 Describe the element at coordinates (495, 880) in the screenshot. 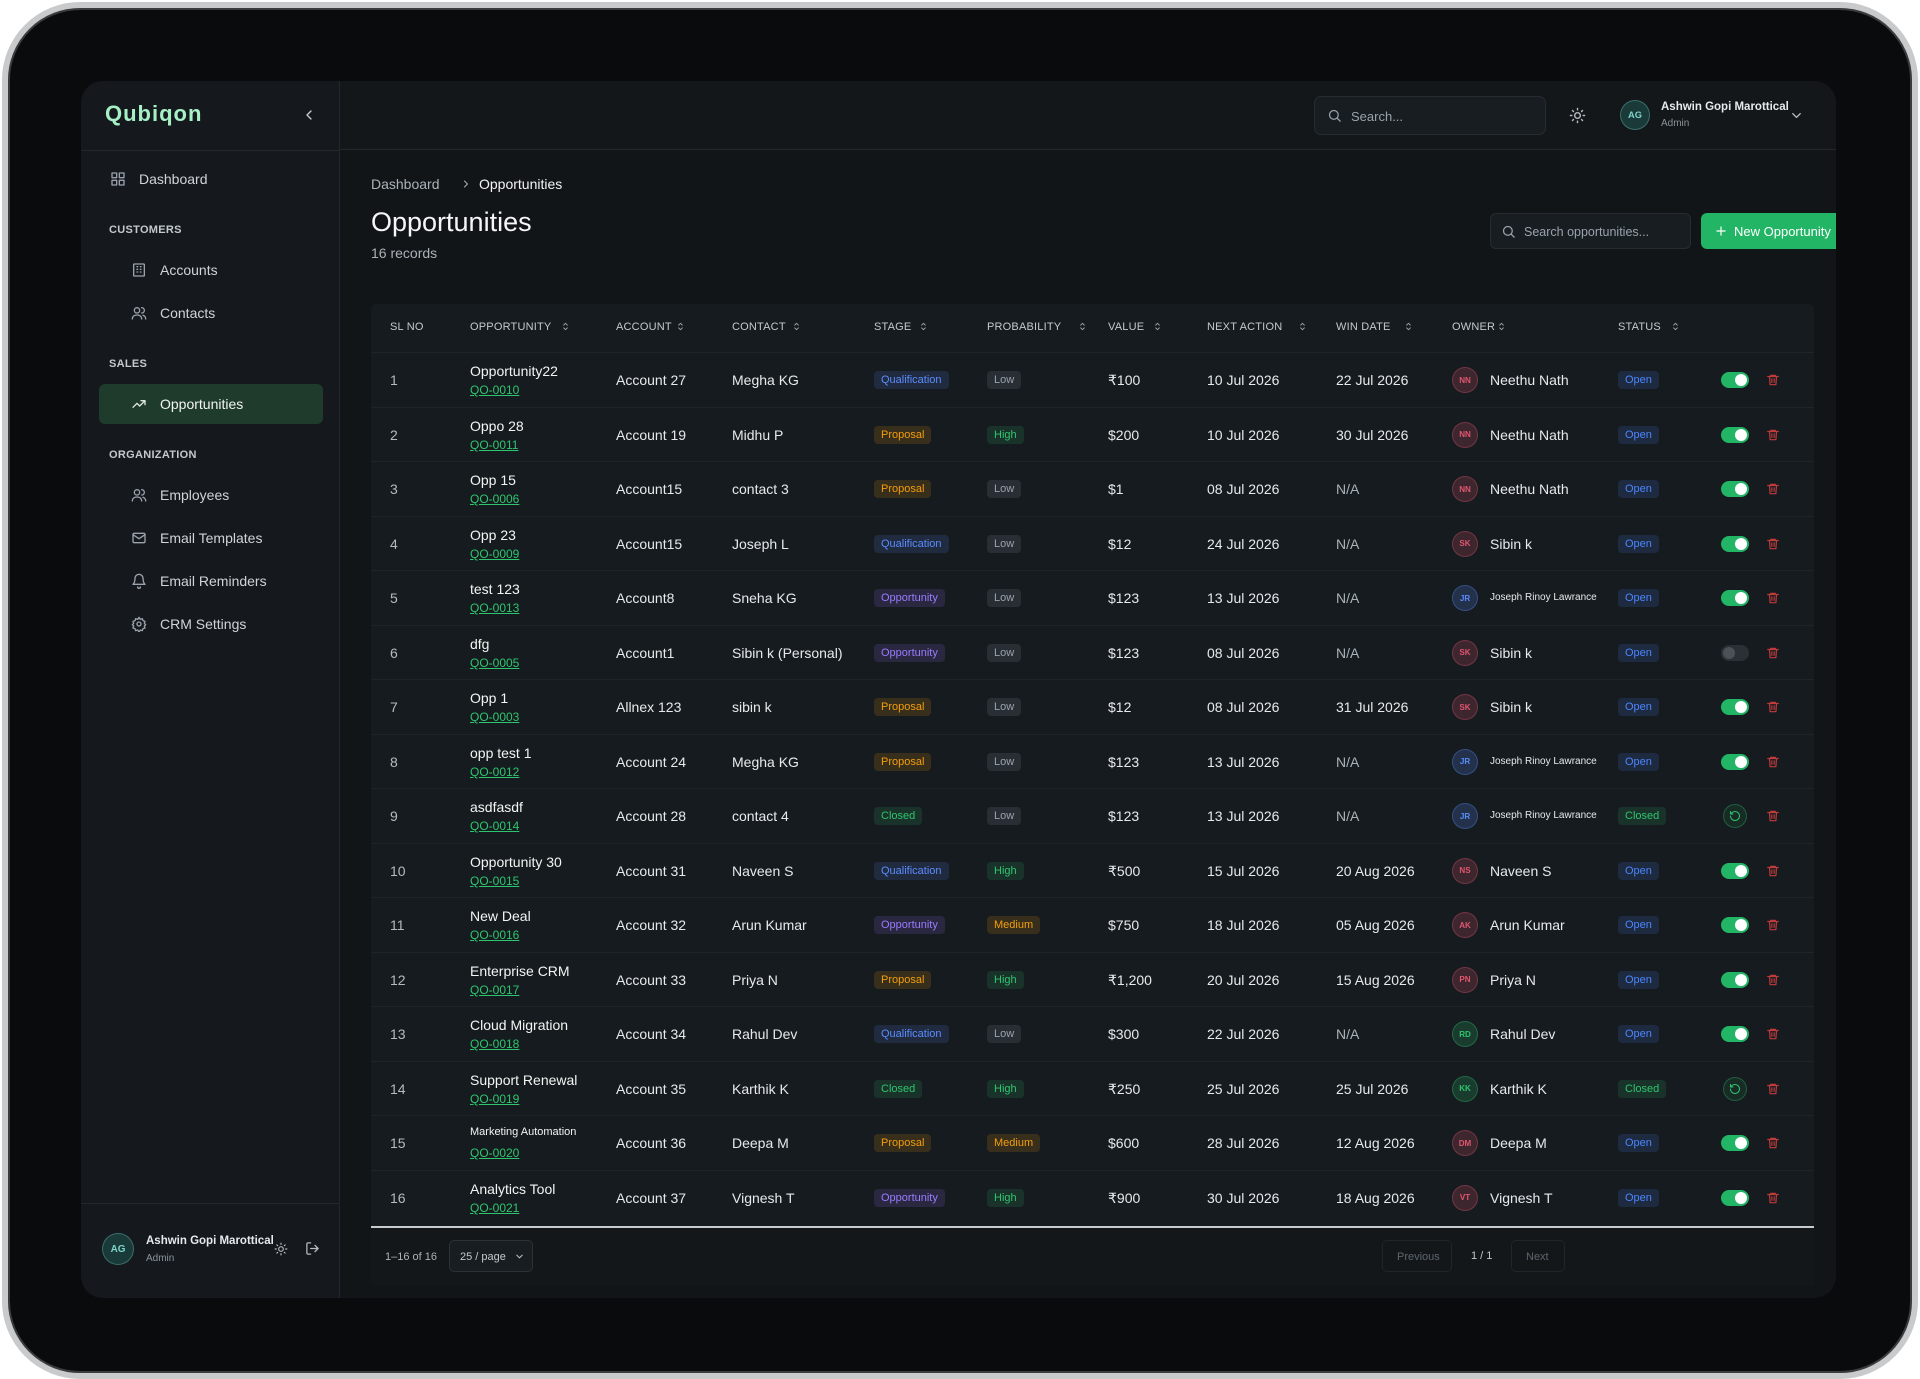

I see `opportunity-code: QO-0015` at that location.